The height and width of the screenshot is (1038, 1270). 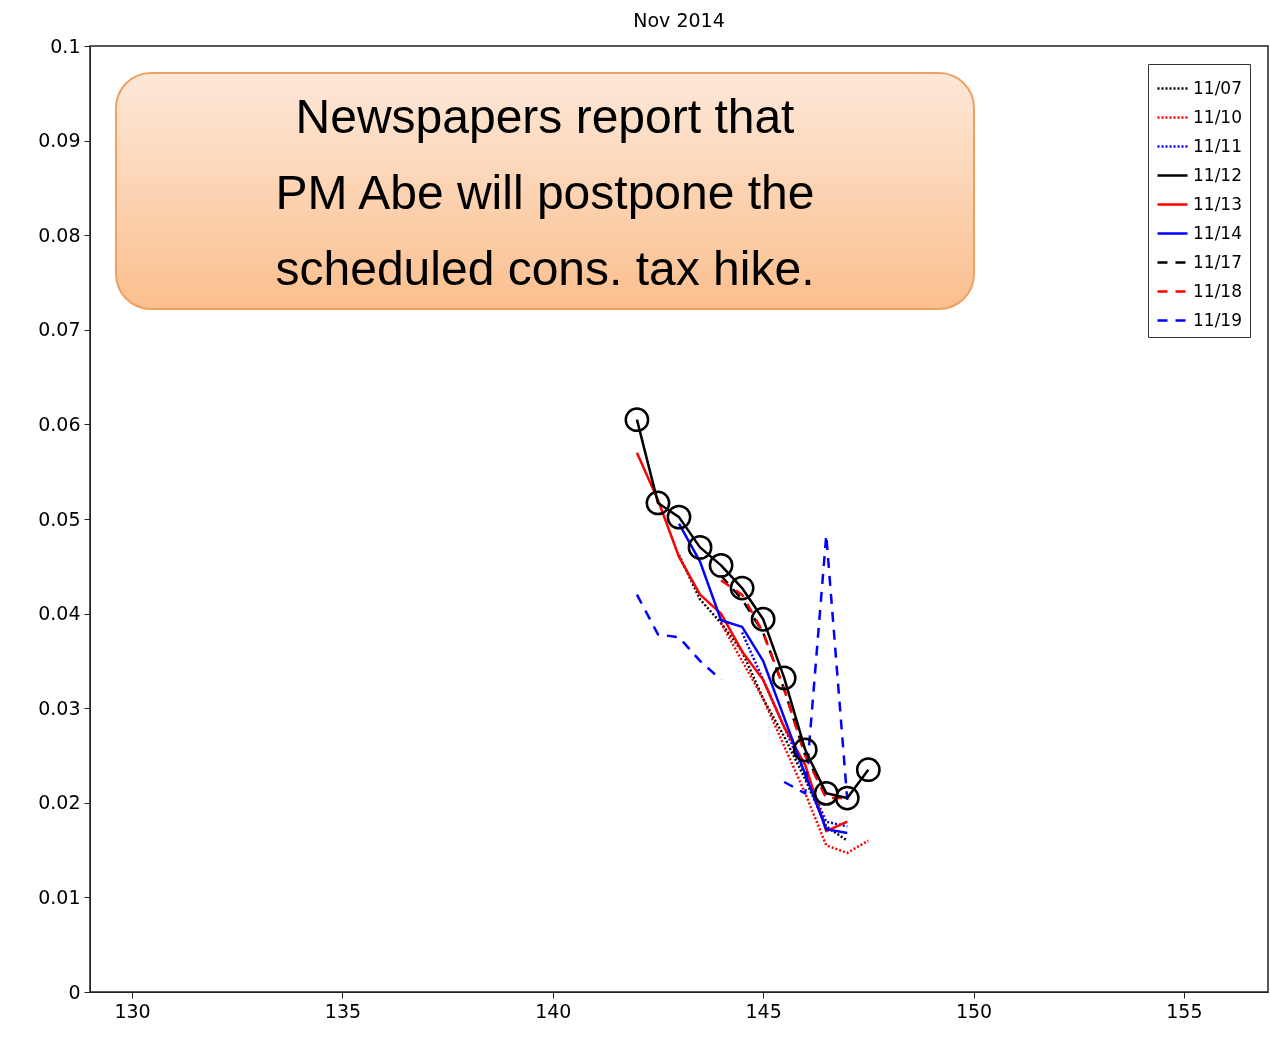 I want to click on y-tick-label: 0.07, so click(x=59, y=329).